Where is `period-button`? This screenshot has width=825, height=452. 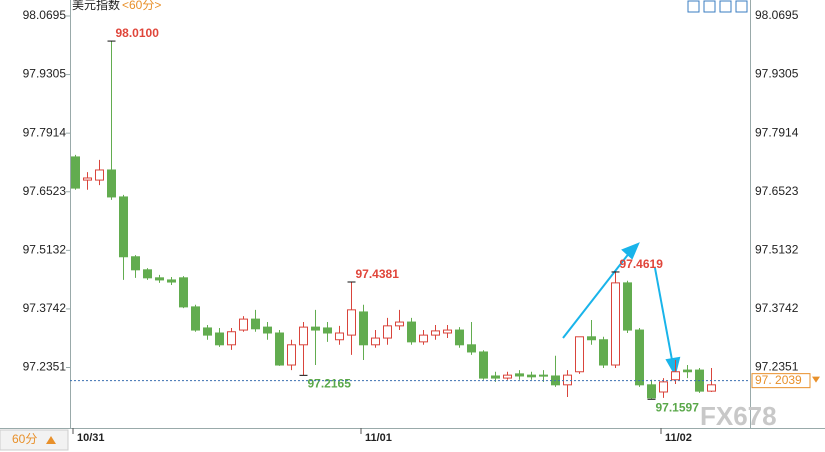 period-button is located at coordinates (34, 440).